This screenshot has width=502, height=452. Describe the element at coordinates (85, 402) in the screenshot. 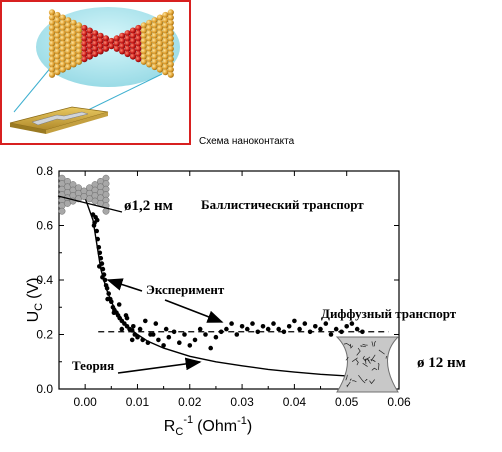

I see `x-tick-label: 0.00` at that location.